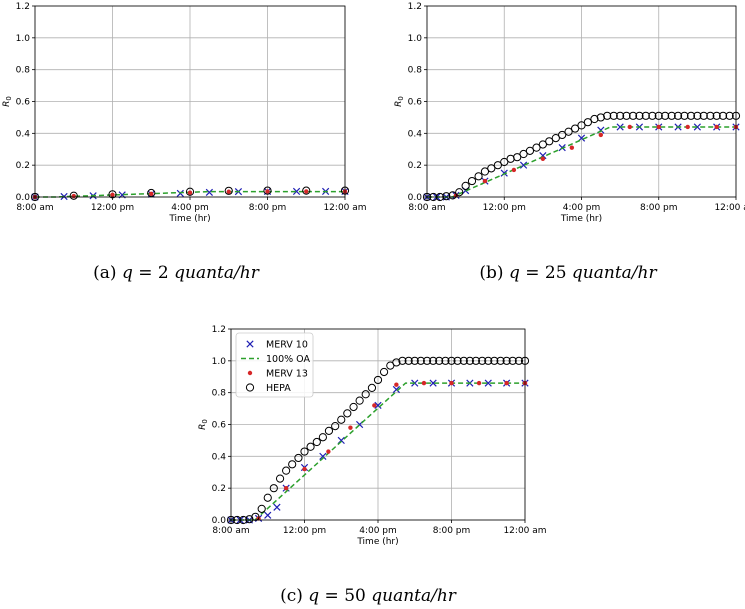  What do you see at coordinates (287, 374) in the screenshot?
I see `legend-label: MERV 13` at bounding box center [287, 374].